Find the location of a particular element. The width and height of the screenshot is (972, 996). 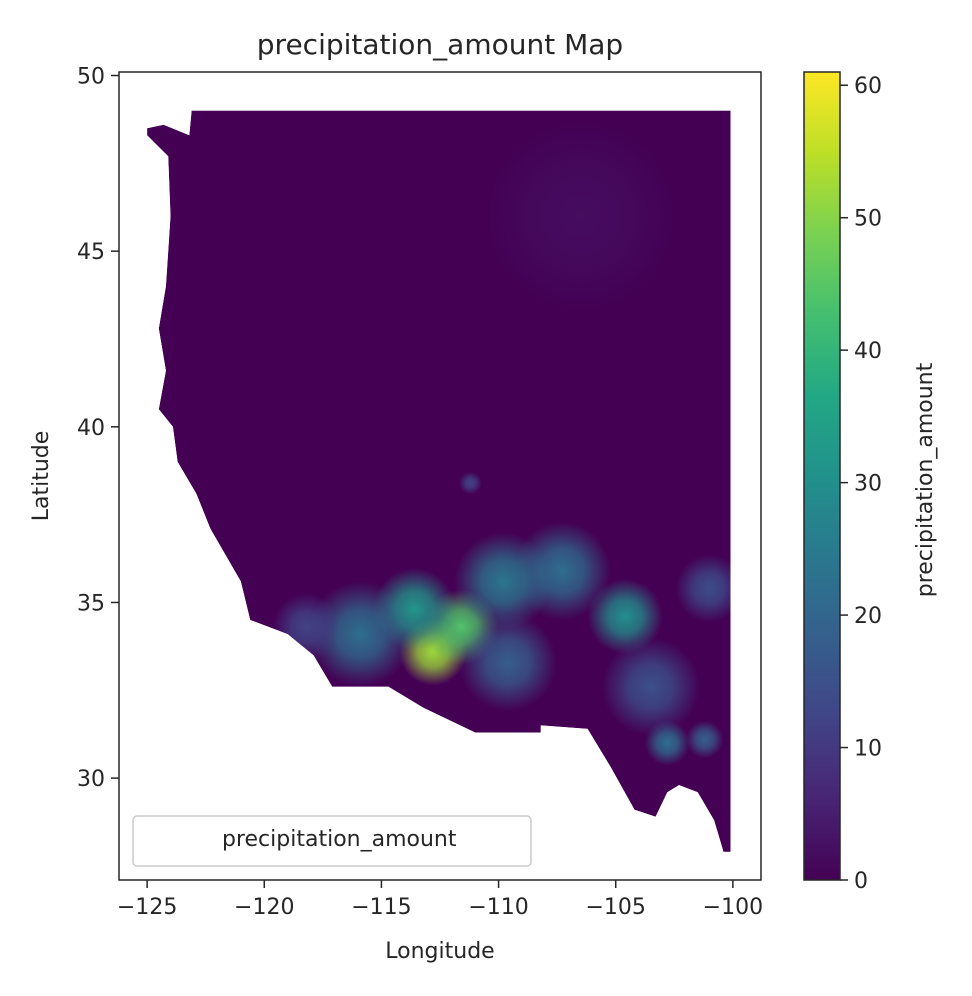

x-tick-label: −105 is located at coordinates (616, 907).